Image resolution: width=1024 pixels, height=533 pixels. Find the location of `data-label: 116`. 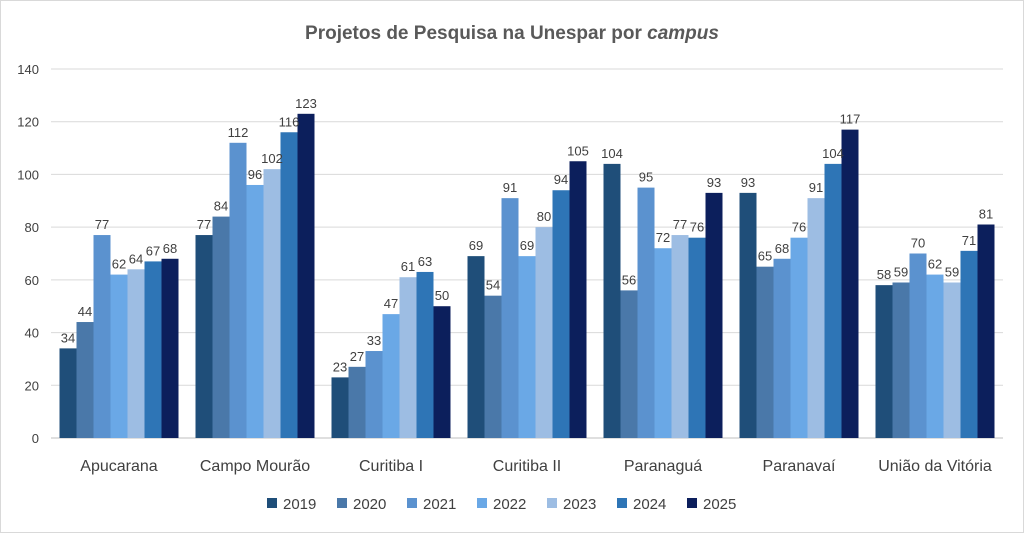

data-label: 116 is located at coordinates (289, 121).